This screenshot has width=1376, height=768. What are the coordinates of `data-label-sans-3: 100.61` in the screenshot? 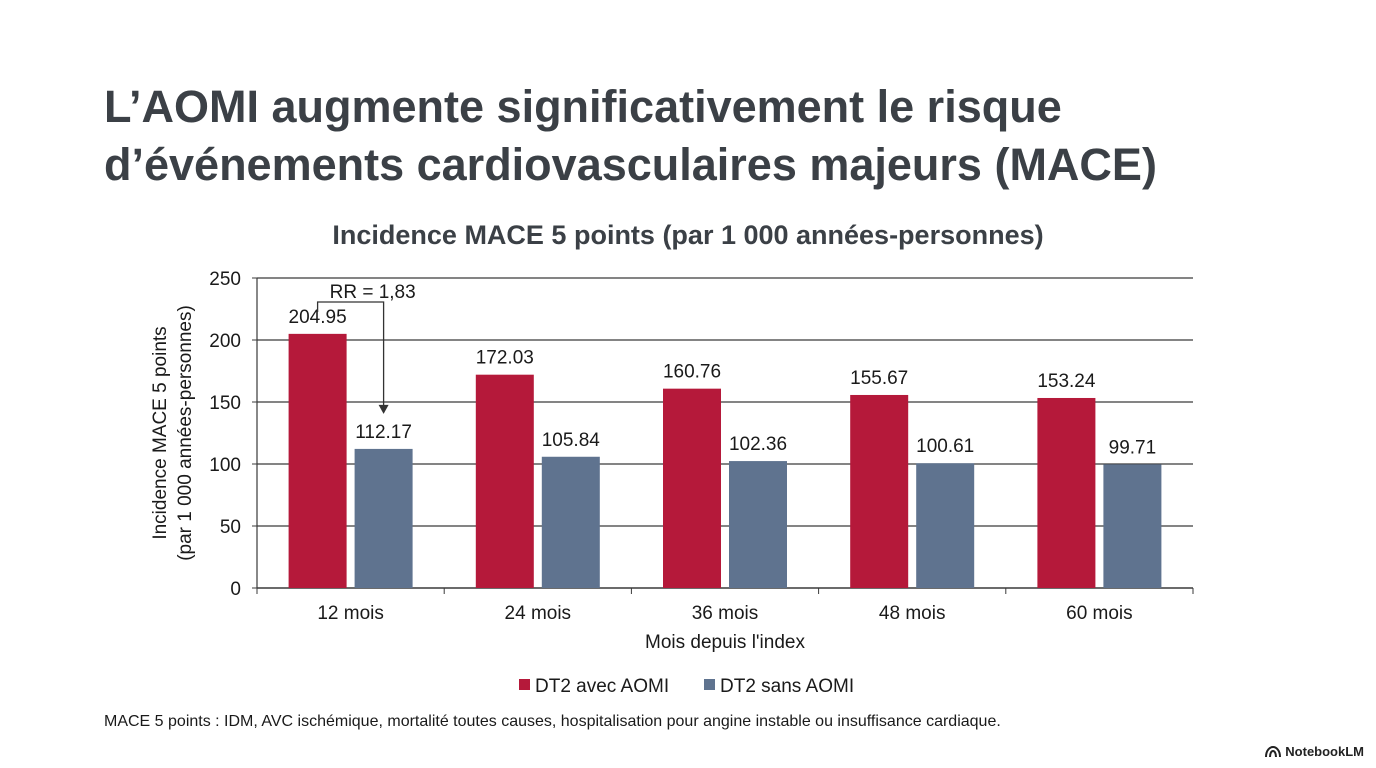 It's located at (945, 446).